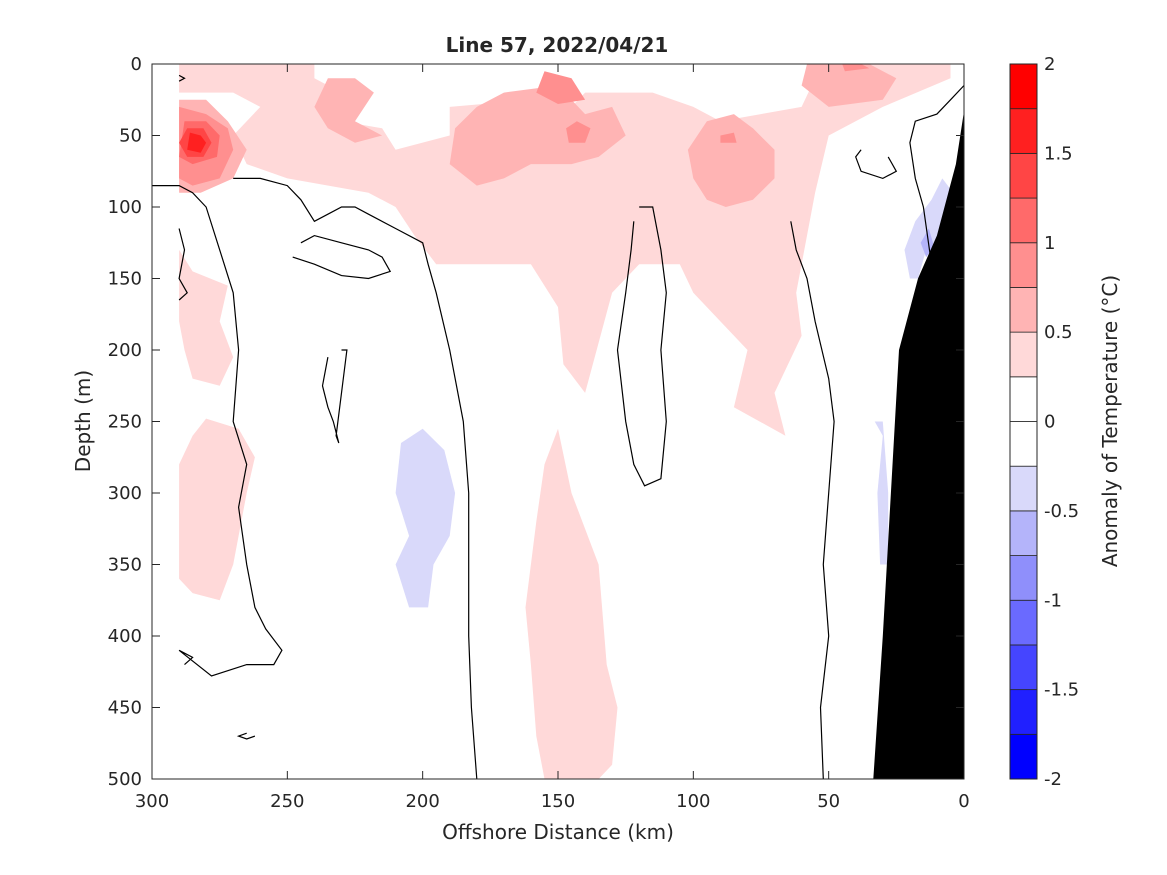 The width and height of the screenshot is (1167, 875). I want to click on y-tick-label: 200, so click(125, 350).